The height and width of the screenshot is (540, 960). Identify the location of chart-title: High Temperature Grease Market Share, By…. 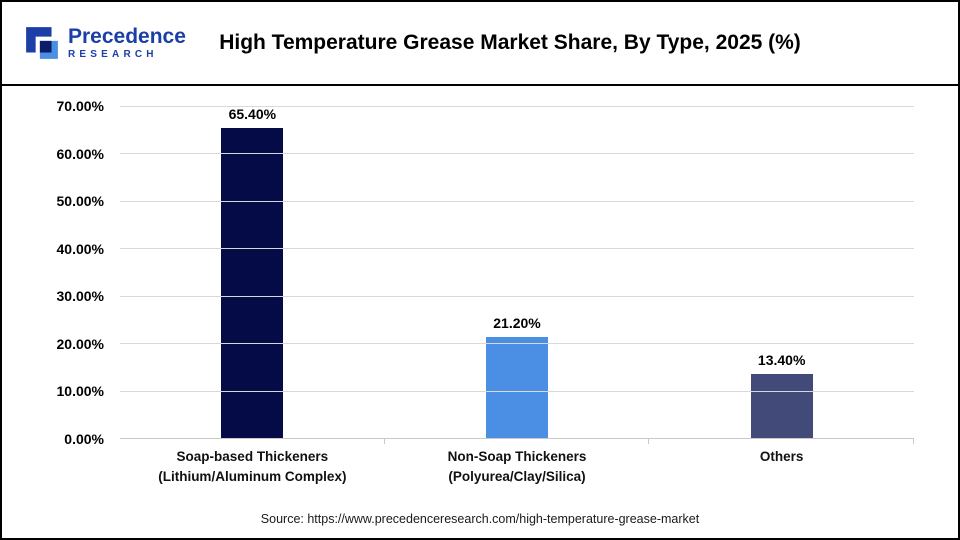
(510, 42).